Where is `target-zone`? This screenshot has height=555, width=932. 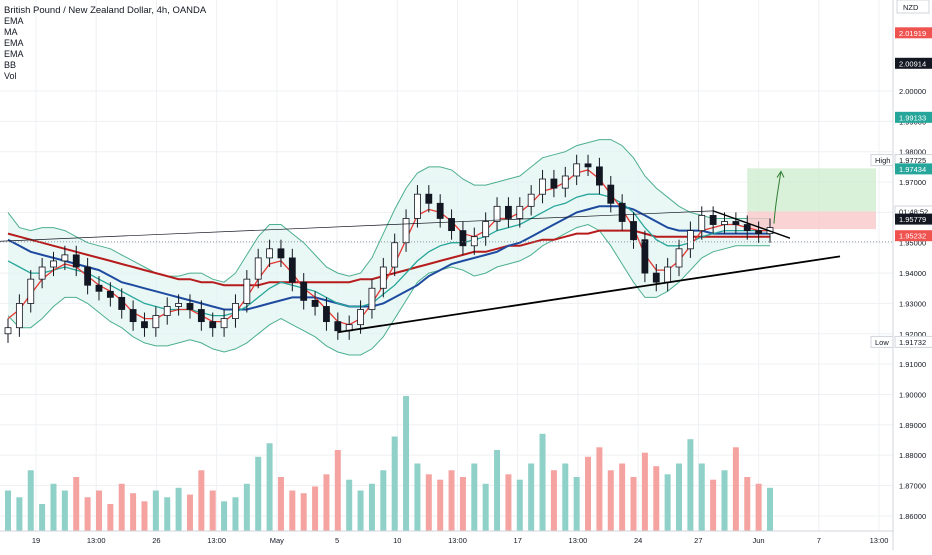 target-zone is located at coordinates (811, 190).